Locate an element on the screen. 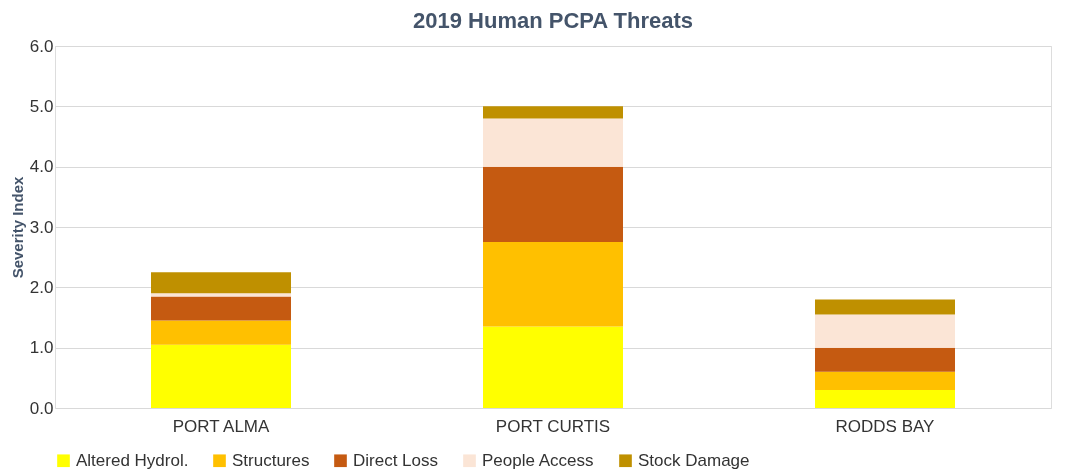 The width and height of the screenshot is (1071, 474). y-tick-label: 0.0 is located at coordinates (41, 408).